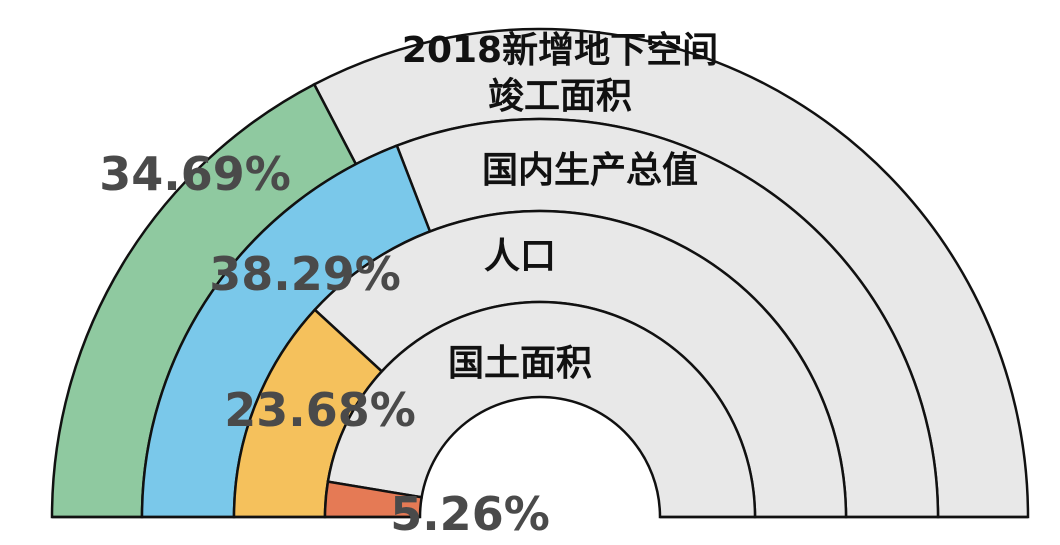 The width and height of the screenshot is (1060, 545). I want to click on ring-2-category-line: 国内生产总值, so click(590, 170).